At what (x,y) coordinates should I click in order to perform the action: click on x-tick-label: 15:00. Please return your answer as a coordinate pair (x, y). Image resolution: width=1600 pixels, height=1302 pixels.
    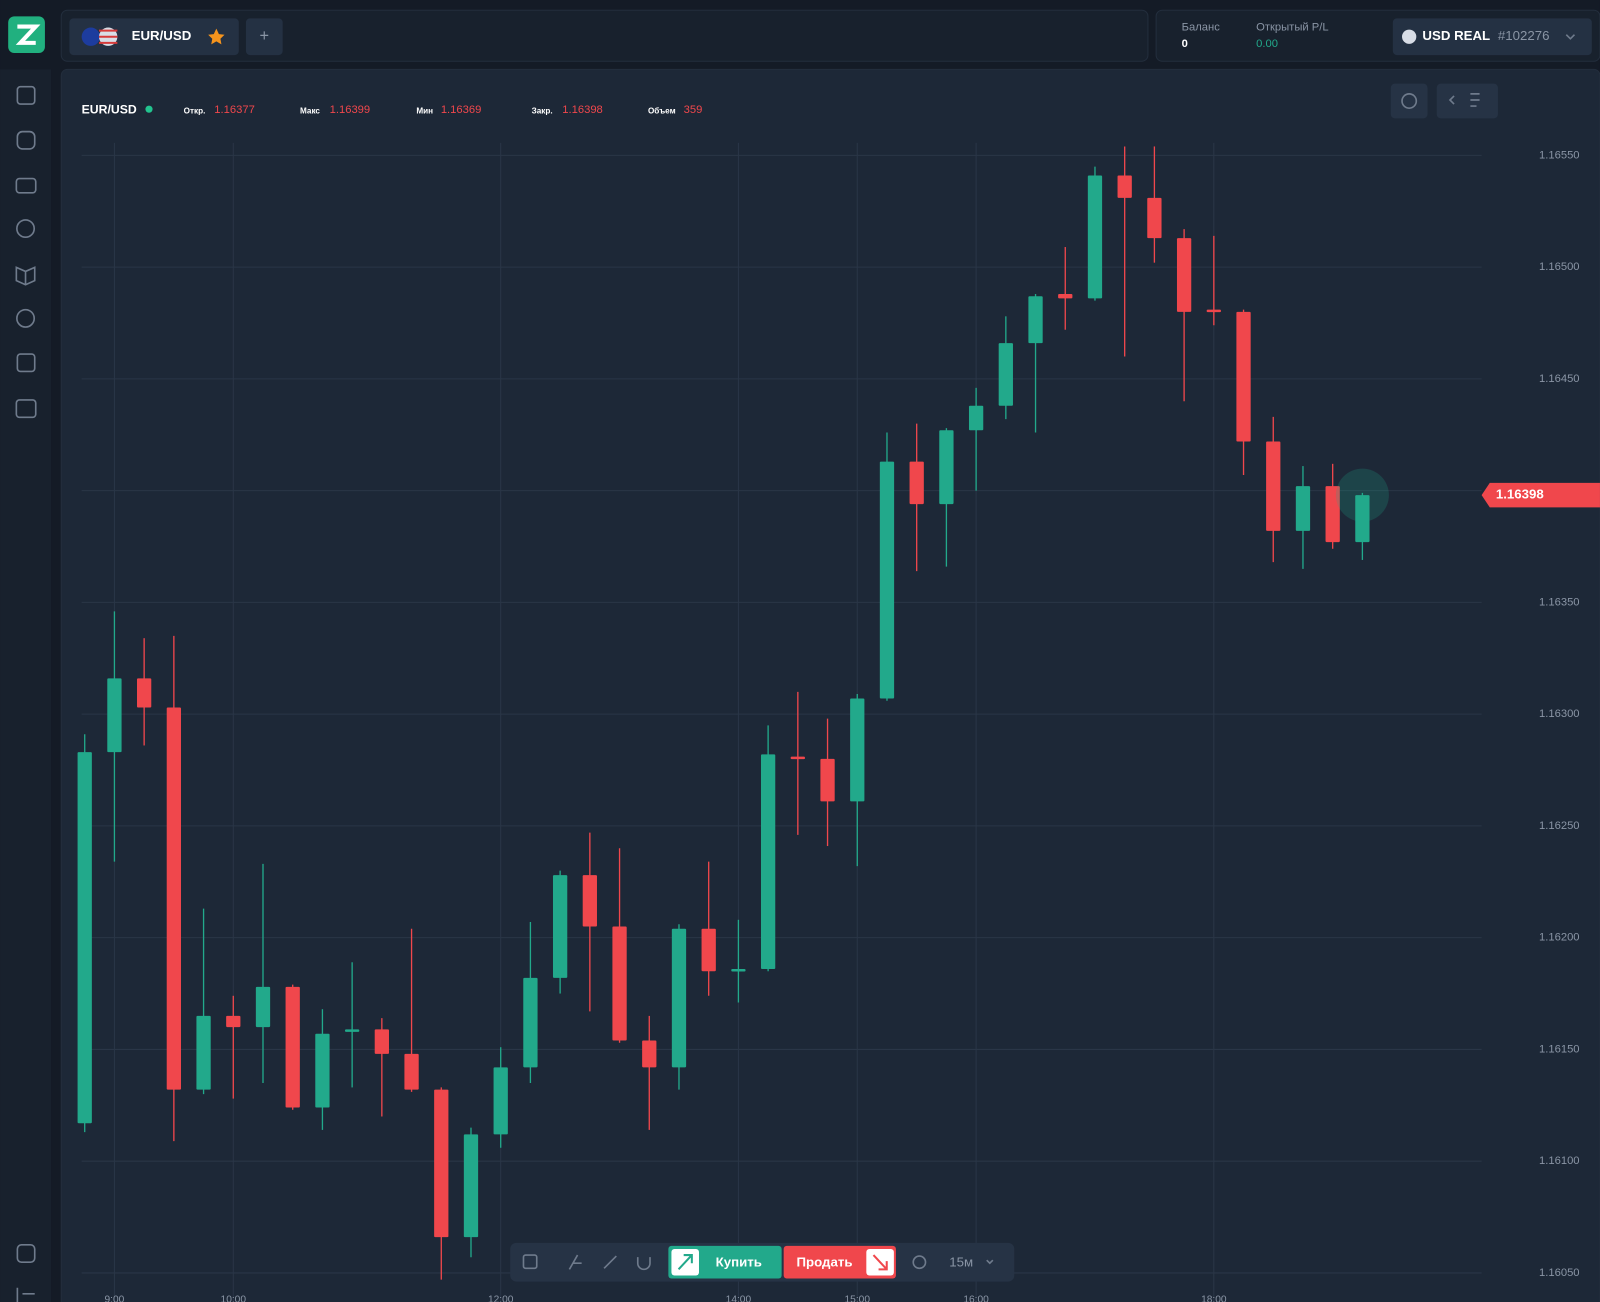
    Looking at the image, I should click on (858, 1298).